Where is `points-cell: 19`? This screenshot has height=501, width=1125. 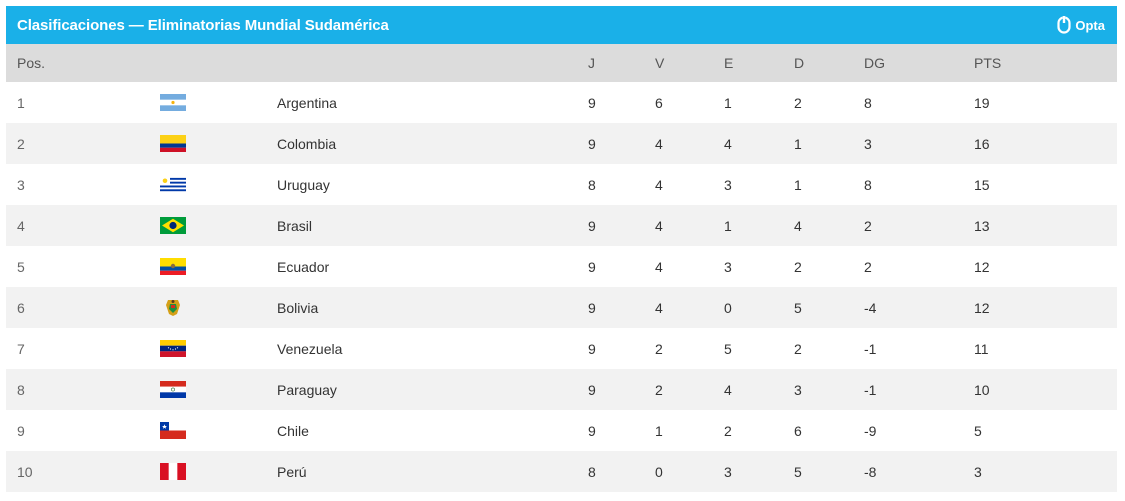 points-cell: 19 is located at coordinates (982, 102).